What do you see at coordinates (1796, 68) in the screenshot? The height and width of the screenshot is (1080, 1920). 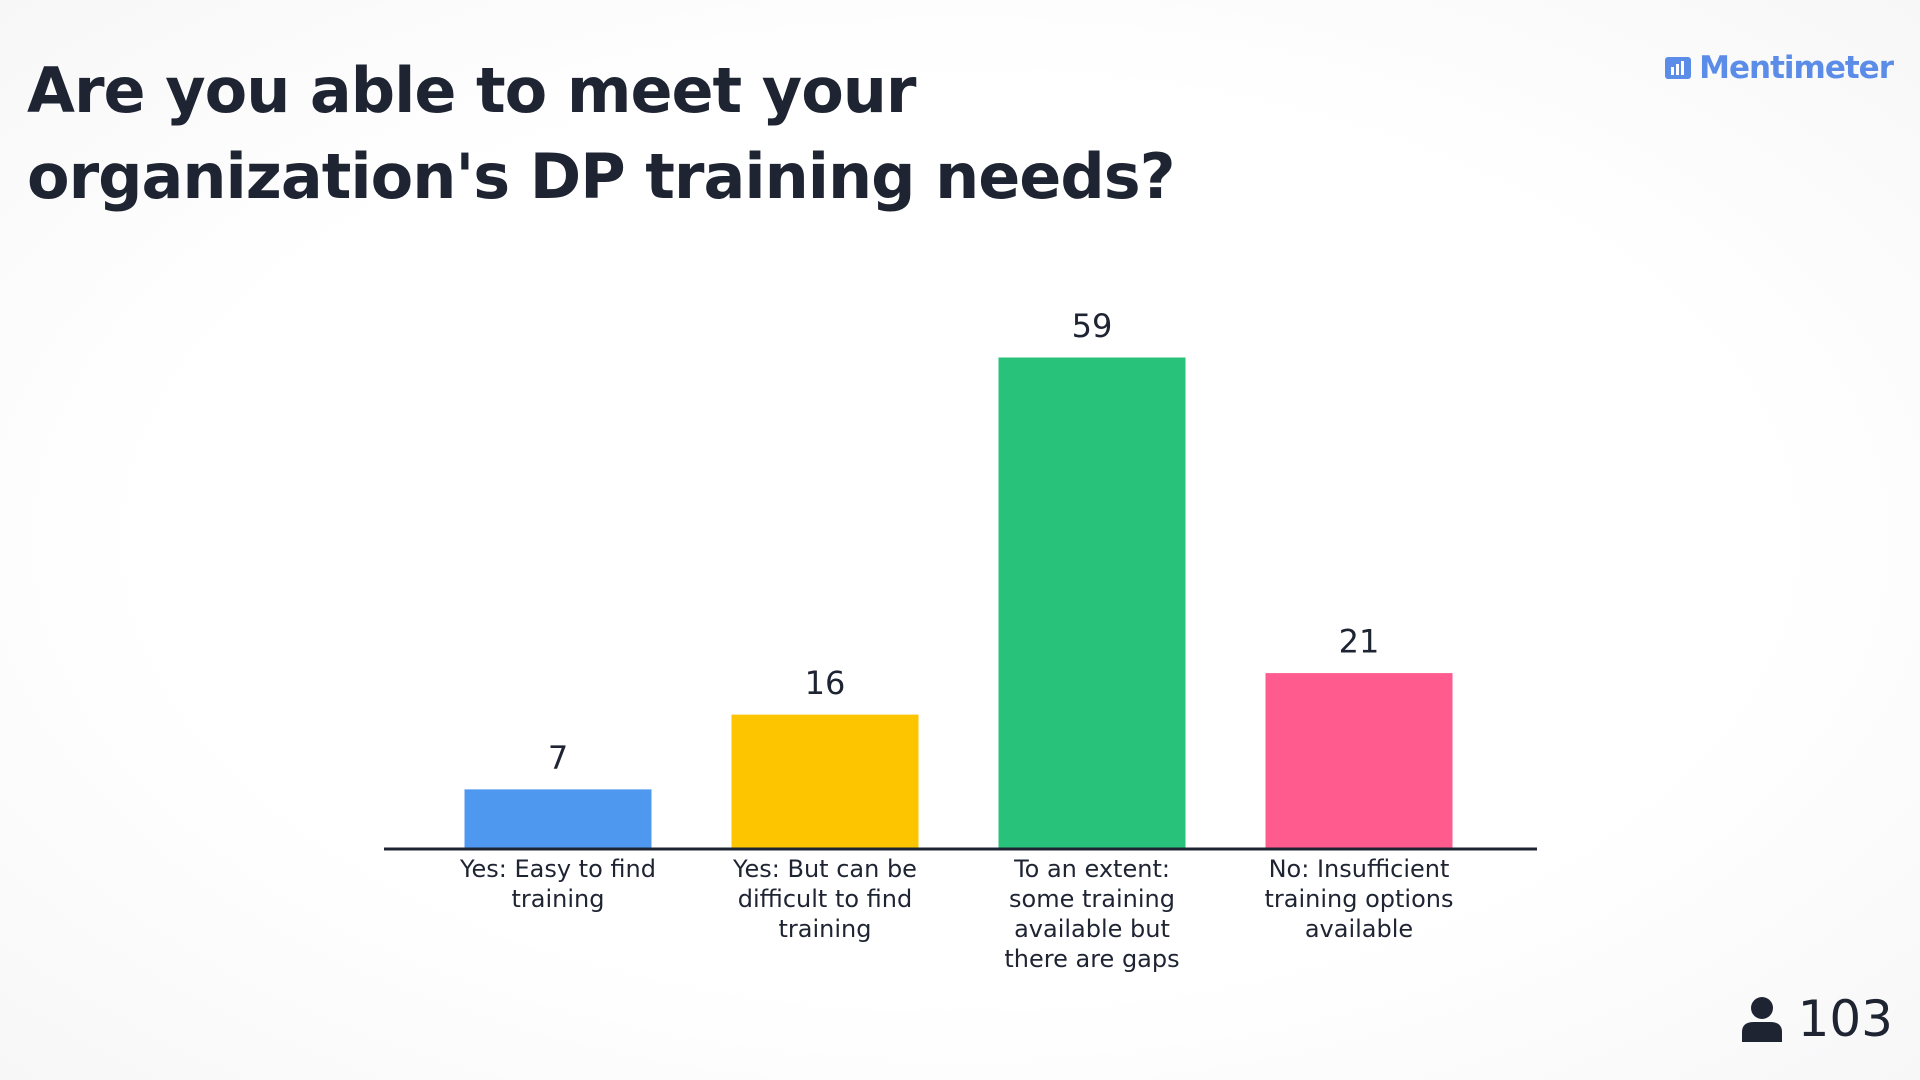 I see `brand-name: Mentimeter` at bounding box center [1796, 68].